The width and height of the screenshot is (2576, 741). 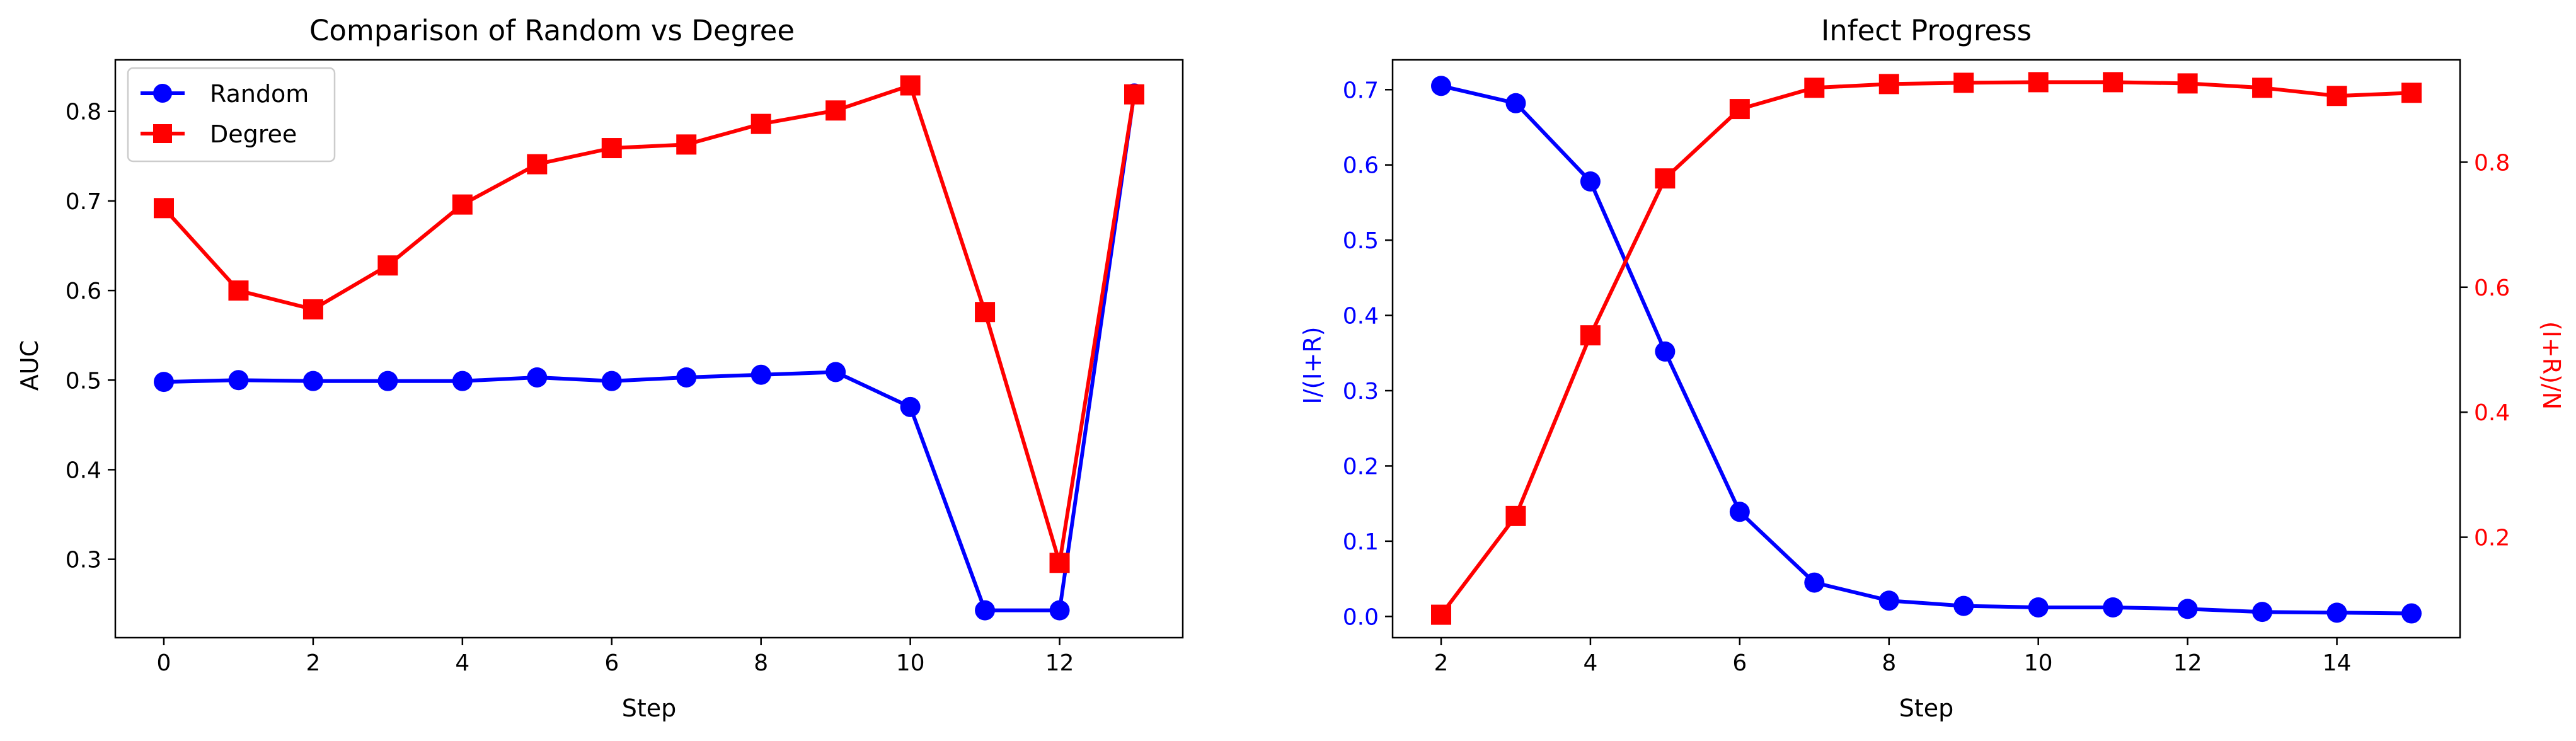 I want to click on x-tick-label: 0, so click(x=164, y=663).